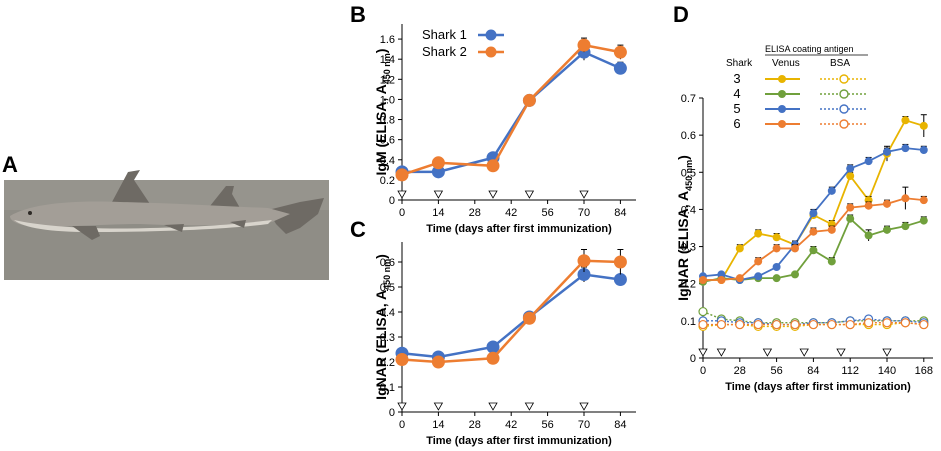 The image size is (941, 451). Describe the element at coordinates (688, 136) in the screenshot. I see `chart-d-ytick-label: 0.6` at that location.